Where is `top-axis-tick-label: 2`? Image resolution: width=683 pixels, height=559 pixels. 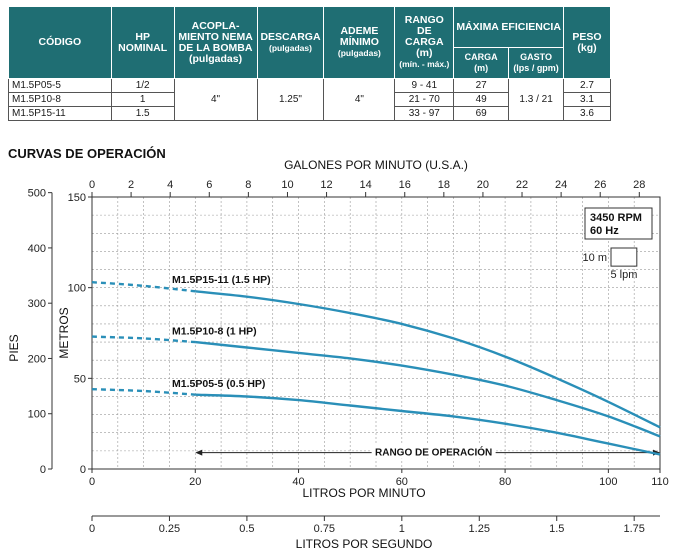 top-axis-tick-label: 2 is located at coordinates (131, 185).